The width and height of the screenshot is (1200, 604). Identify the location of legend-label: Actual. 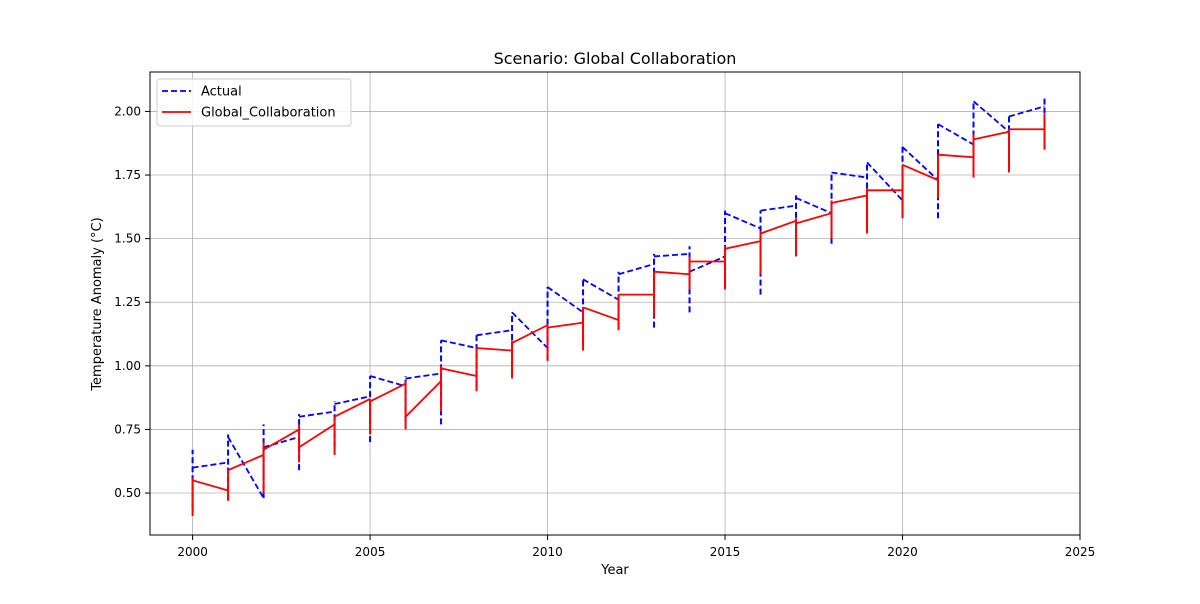
(221, 92).